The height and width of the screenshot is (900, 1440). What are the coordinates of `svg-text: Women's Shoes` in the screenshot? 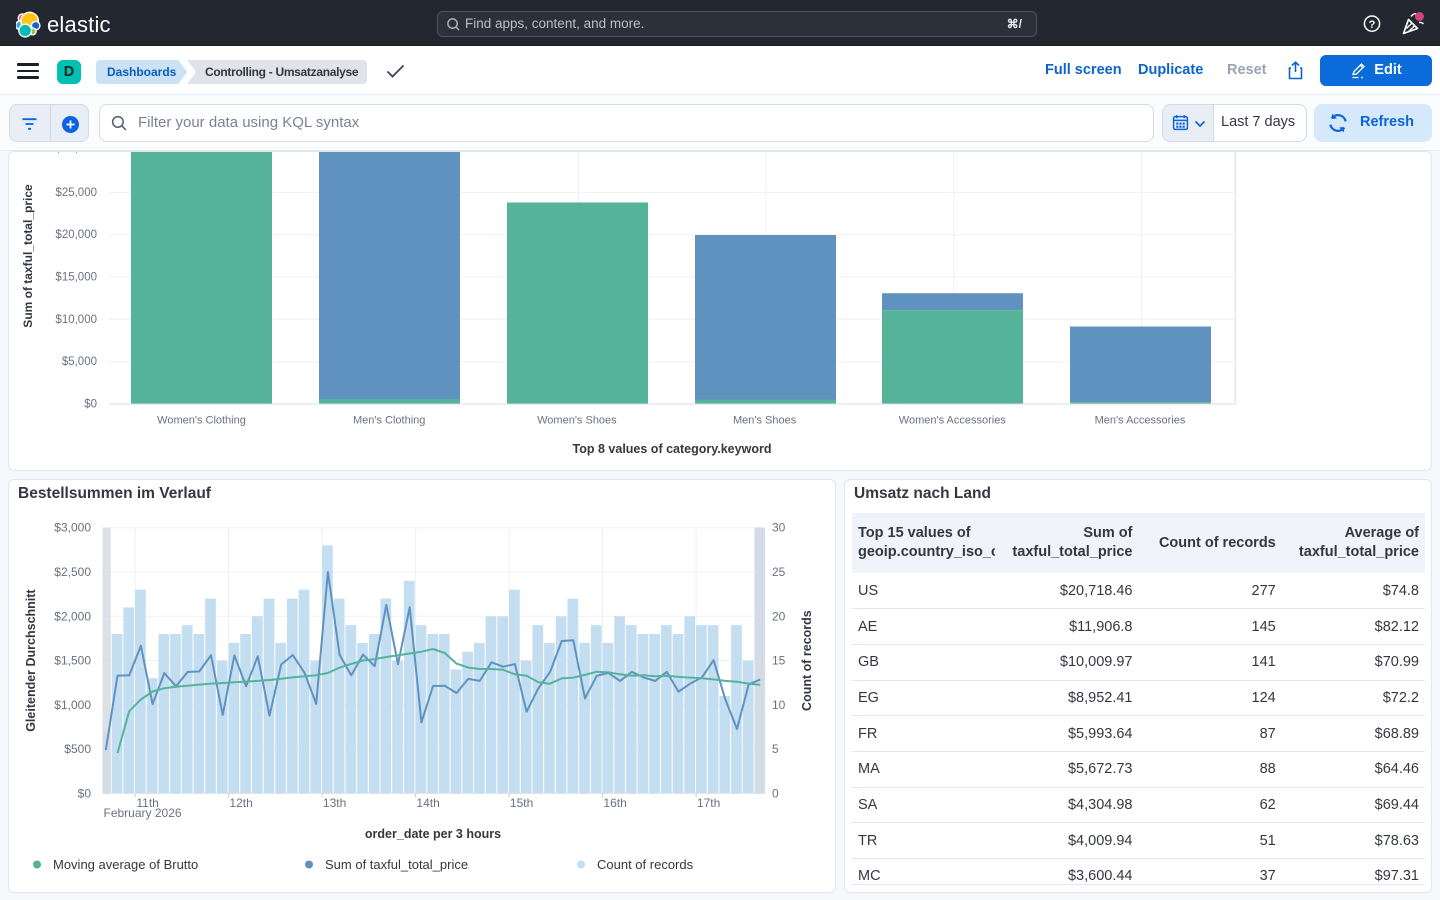 It's located at (577, 421).